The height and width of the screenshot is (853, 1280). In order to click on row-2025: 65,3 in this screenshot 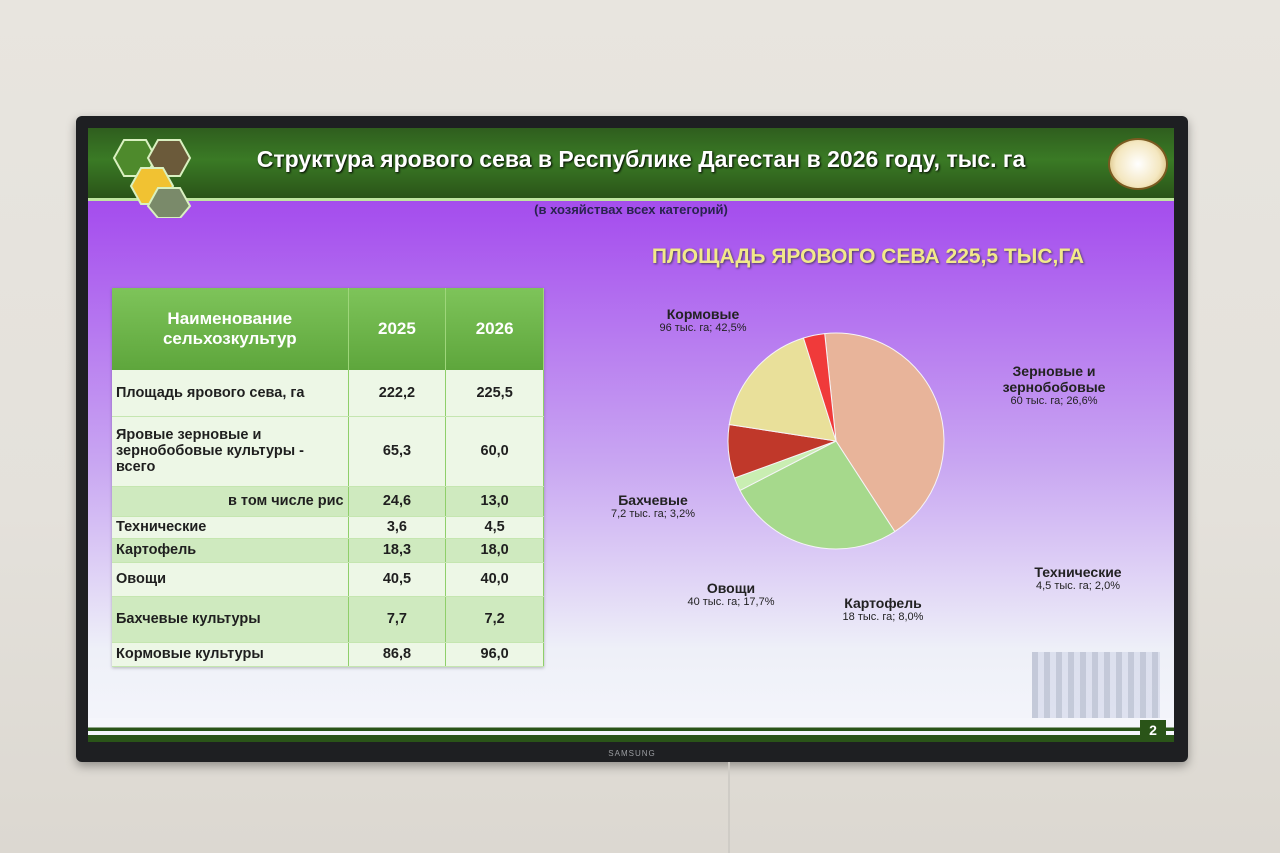, I will do `click(397, 451)`.